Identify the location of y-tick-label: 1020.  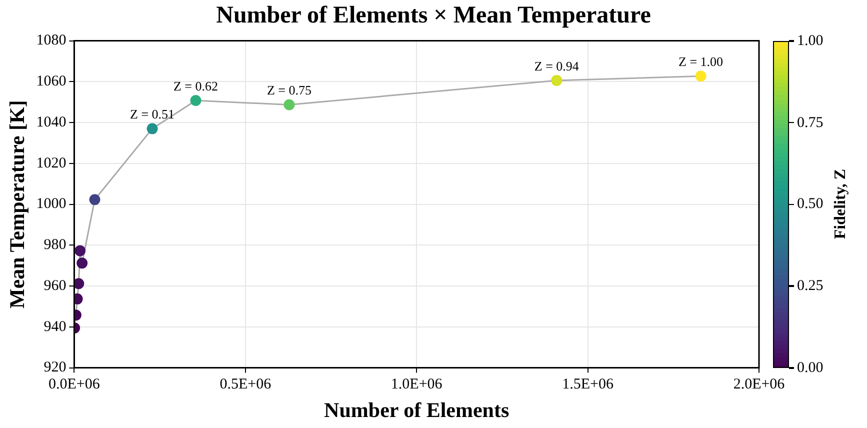
(51, 163).